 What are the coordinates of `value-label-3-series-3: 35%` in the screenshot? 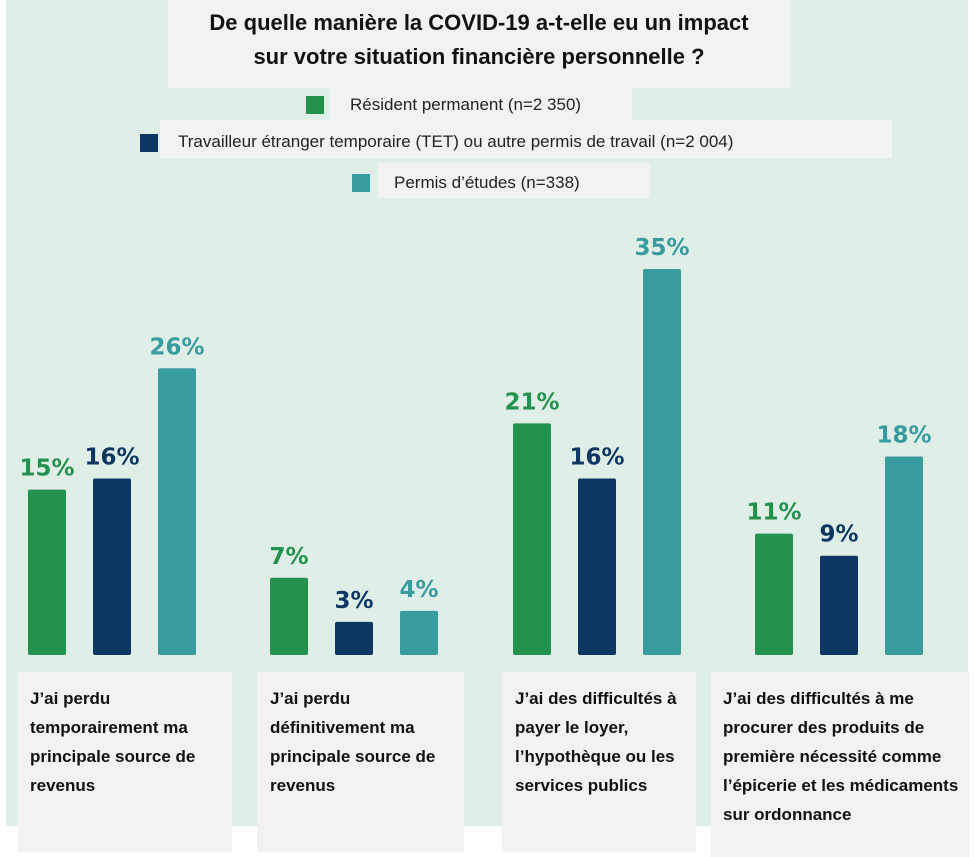 It's located at (661, 248).